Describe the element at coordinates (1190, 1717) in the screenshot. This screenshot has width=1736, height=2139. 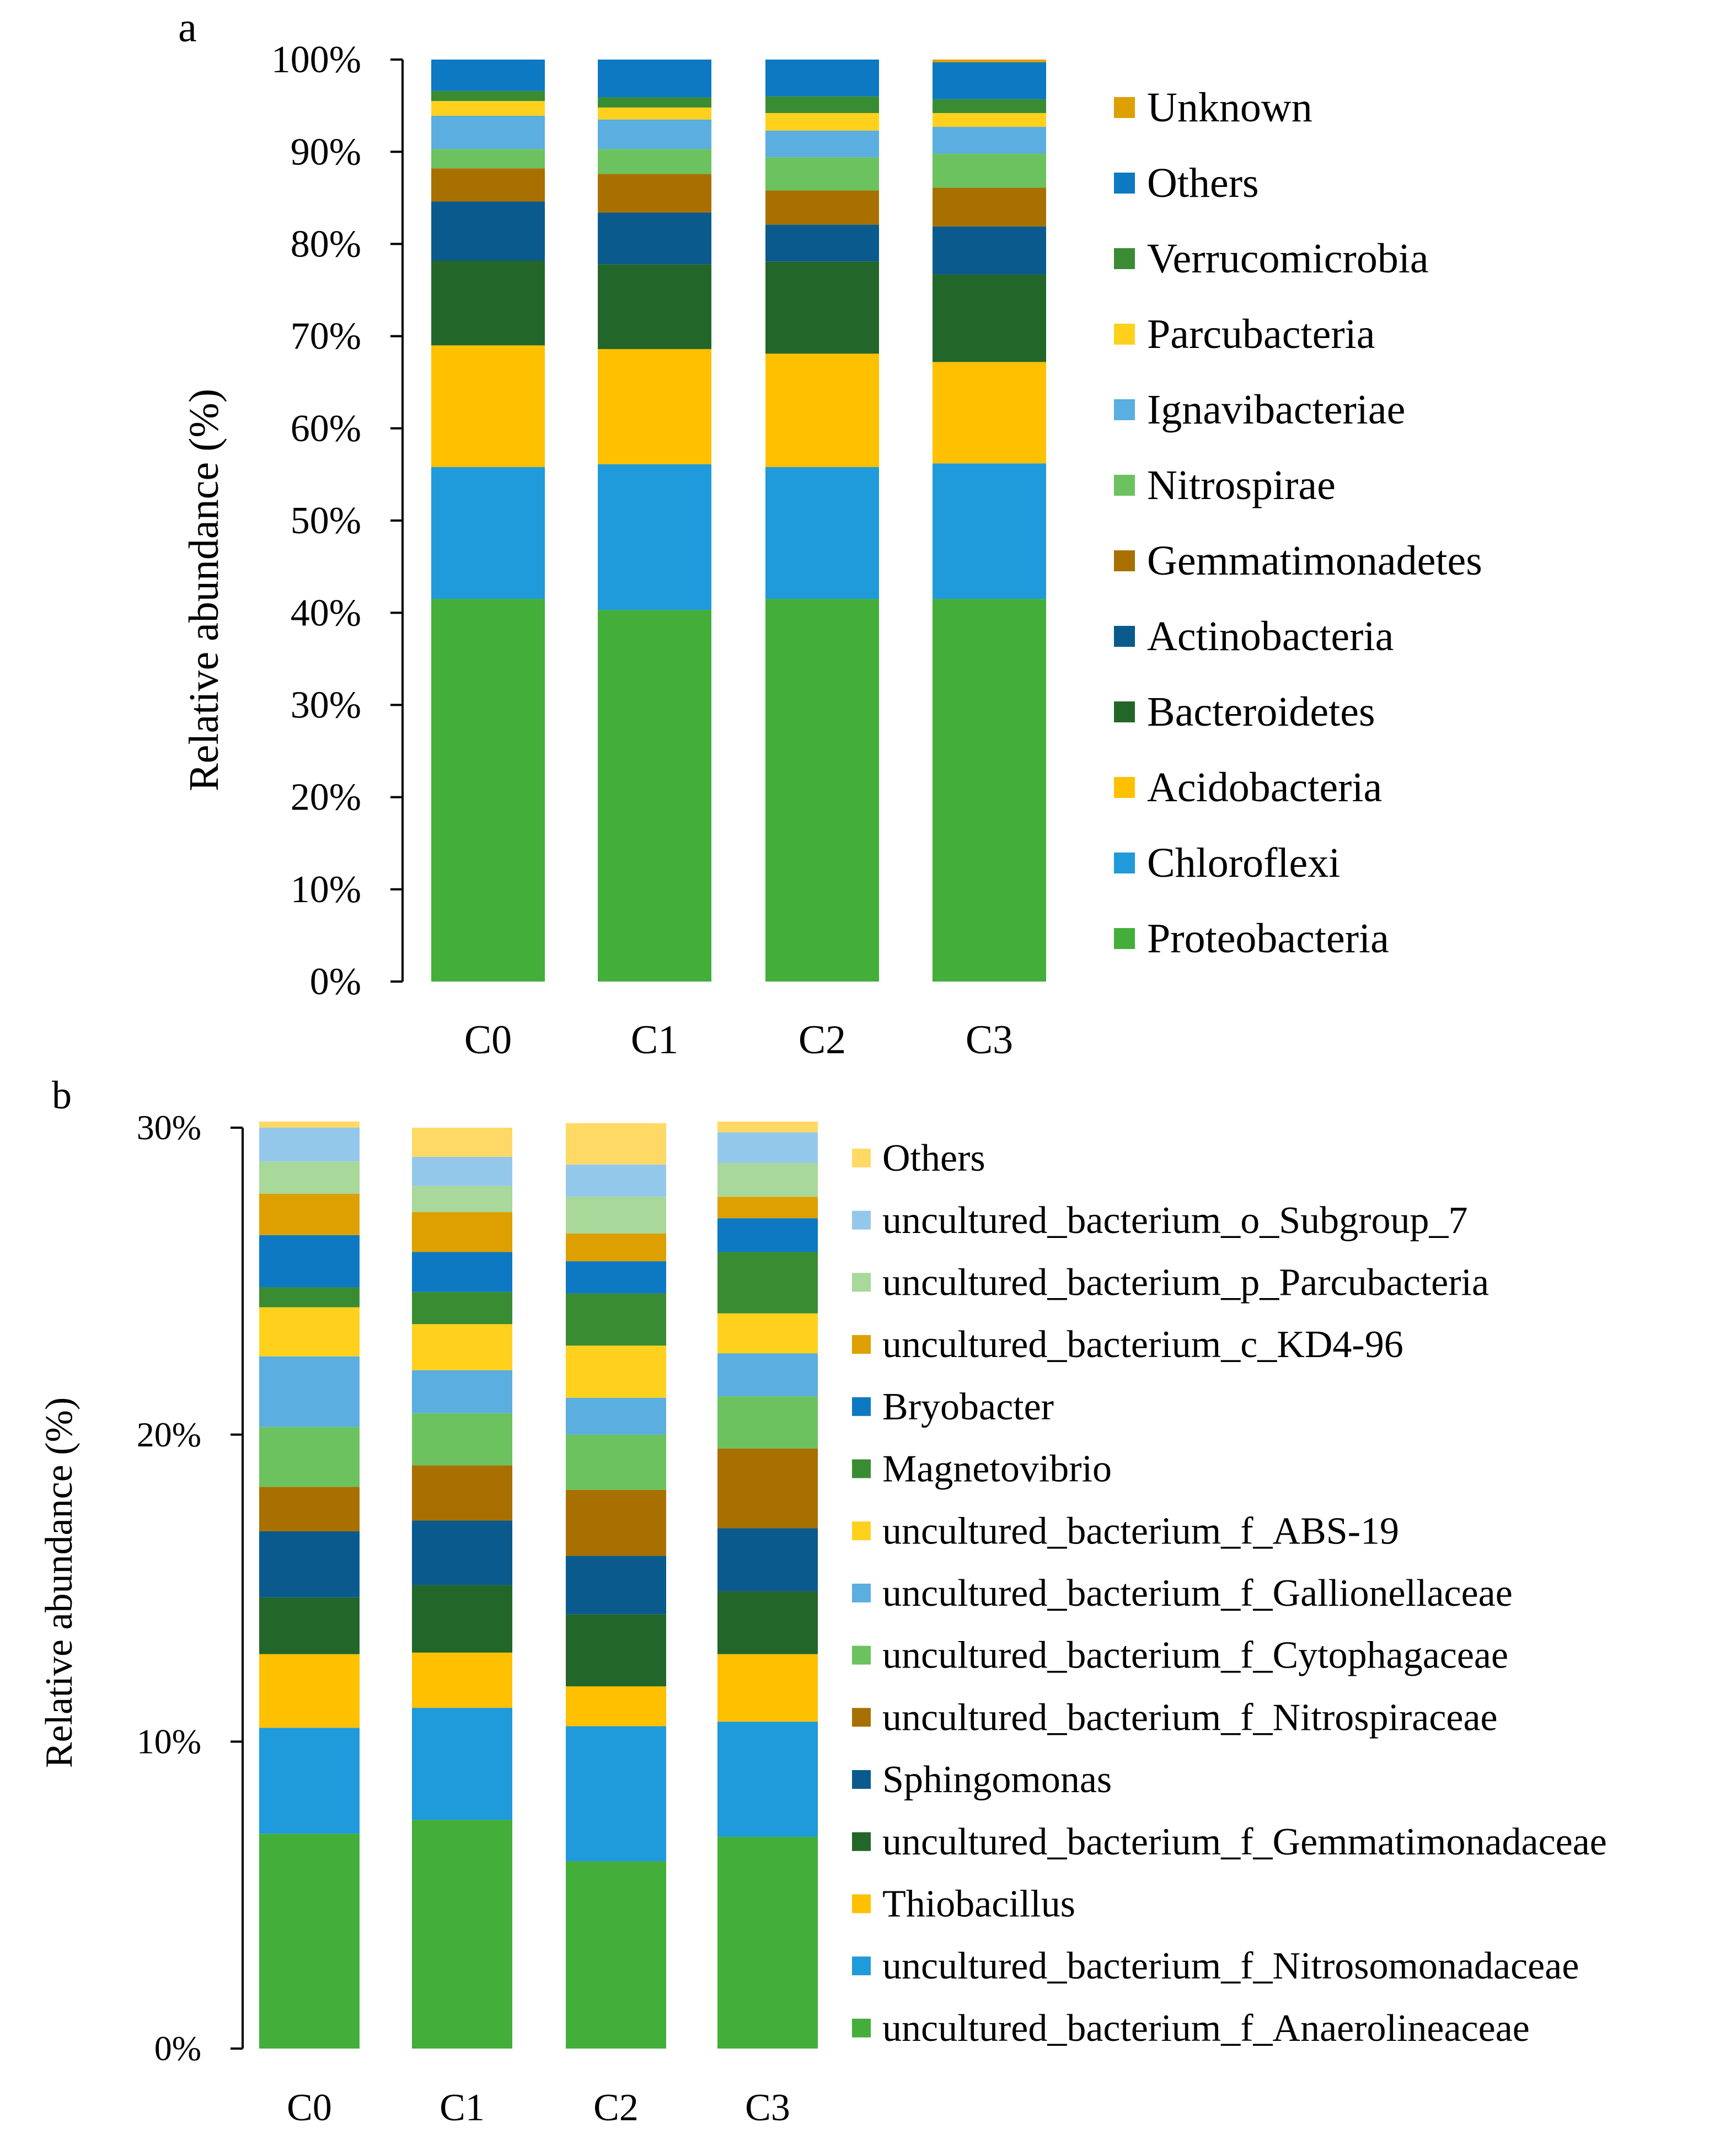
I see `legend-label-uncultured-bacterium-f-nitrospiraceae: uncultured_bacterium_f_Nitrospiraceae` at that location.